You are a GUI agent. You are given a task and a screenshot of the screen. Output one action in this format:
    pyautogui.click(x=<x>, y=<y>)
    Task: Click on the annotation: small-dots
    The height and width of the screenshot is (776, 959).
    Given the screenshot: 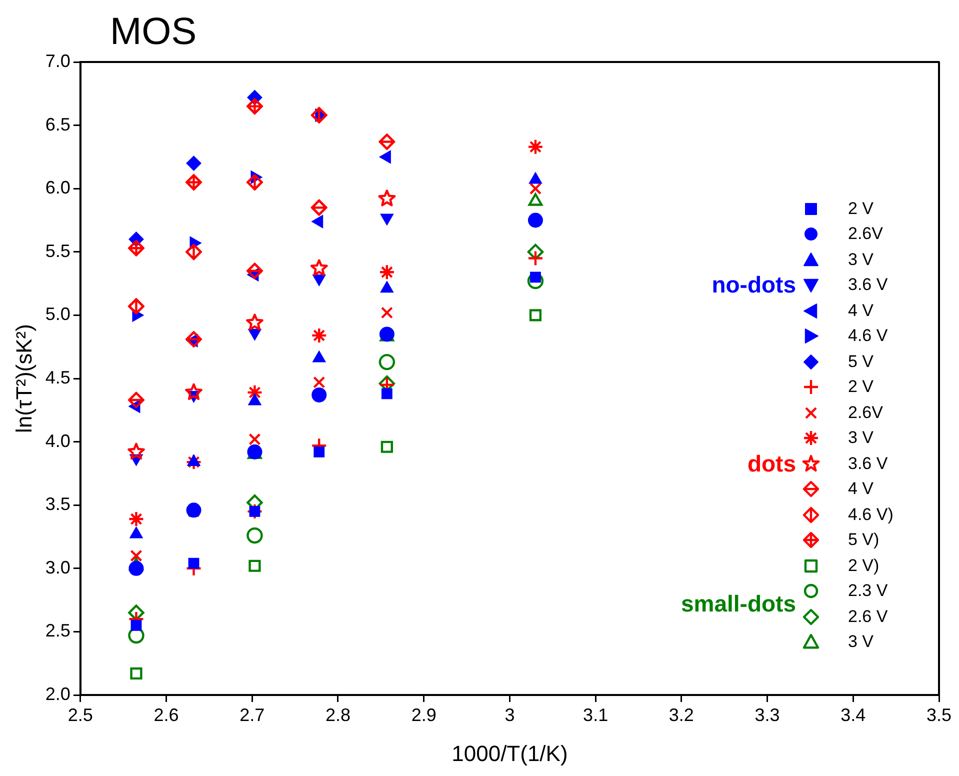 What is the action you would take?
    pyautogui.click(x=738, y=604)
    